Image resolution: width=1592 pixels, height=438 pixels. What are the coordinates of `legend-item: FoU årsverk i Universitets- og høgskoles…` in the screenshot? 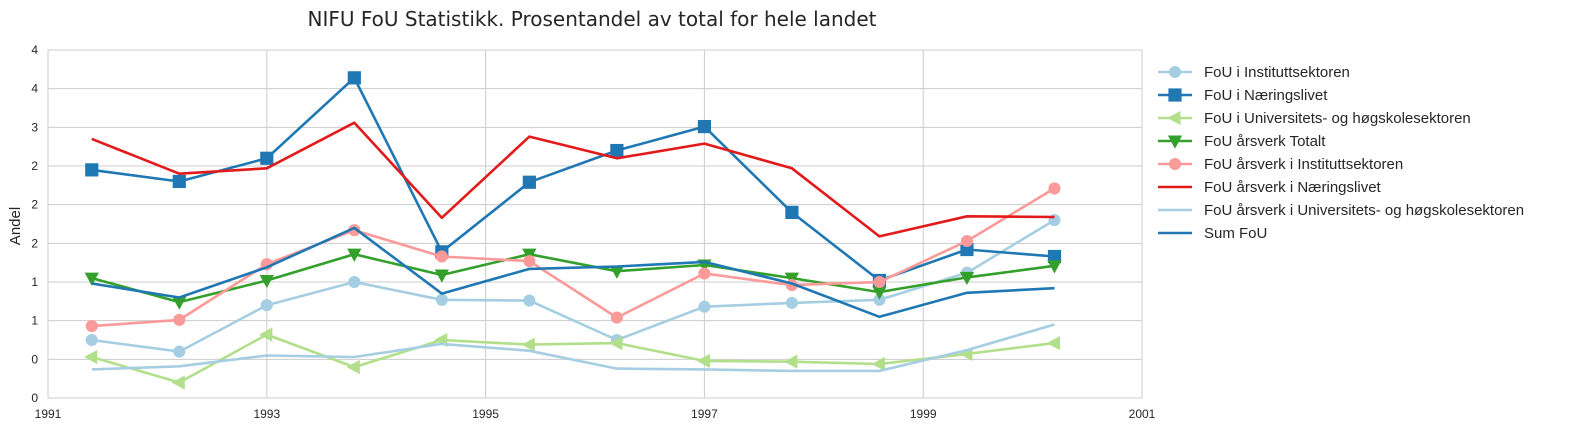 It's located at (1341, 210).